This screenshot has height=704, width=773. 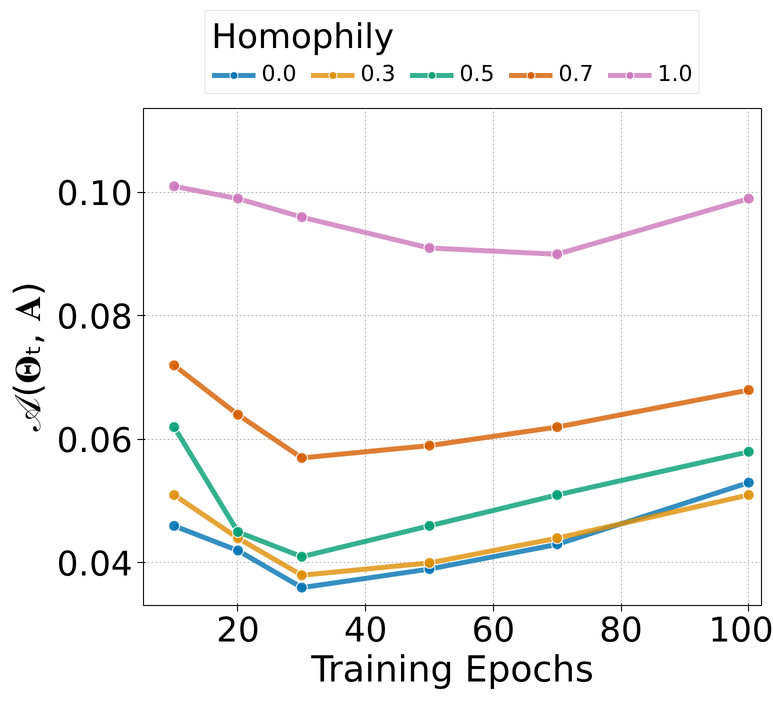 I want to click on legend-label: 0.5, so click(x=477, y=74).